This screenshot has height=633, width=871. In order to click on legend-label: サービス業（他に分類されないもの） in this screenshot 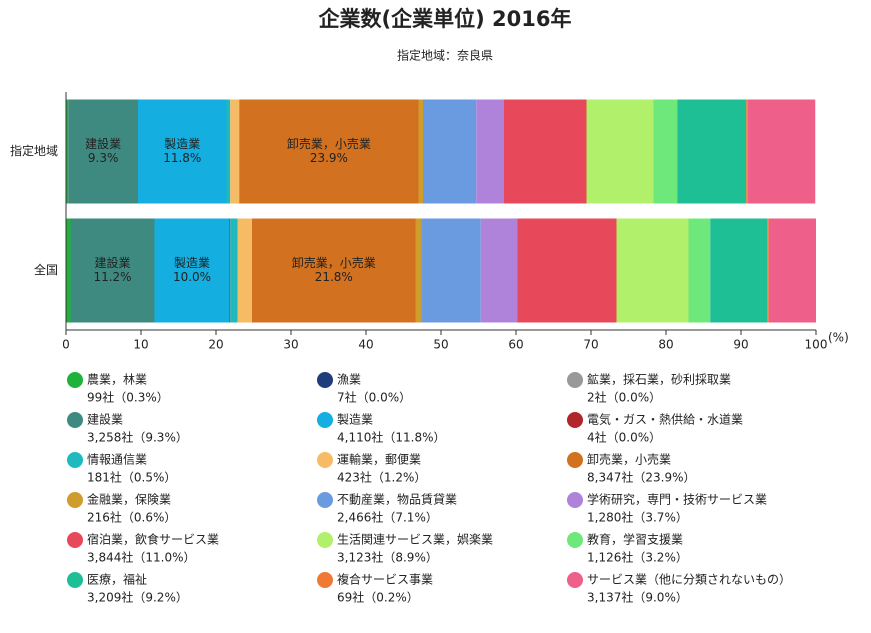, I will do `click(689, 580)`.